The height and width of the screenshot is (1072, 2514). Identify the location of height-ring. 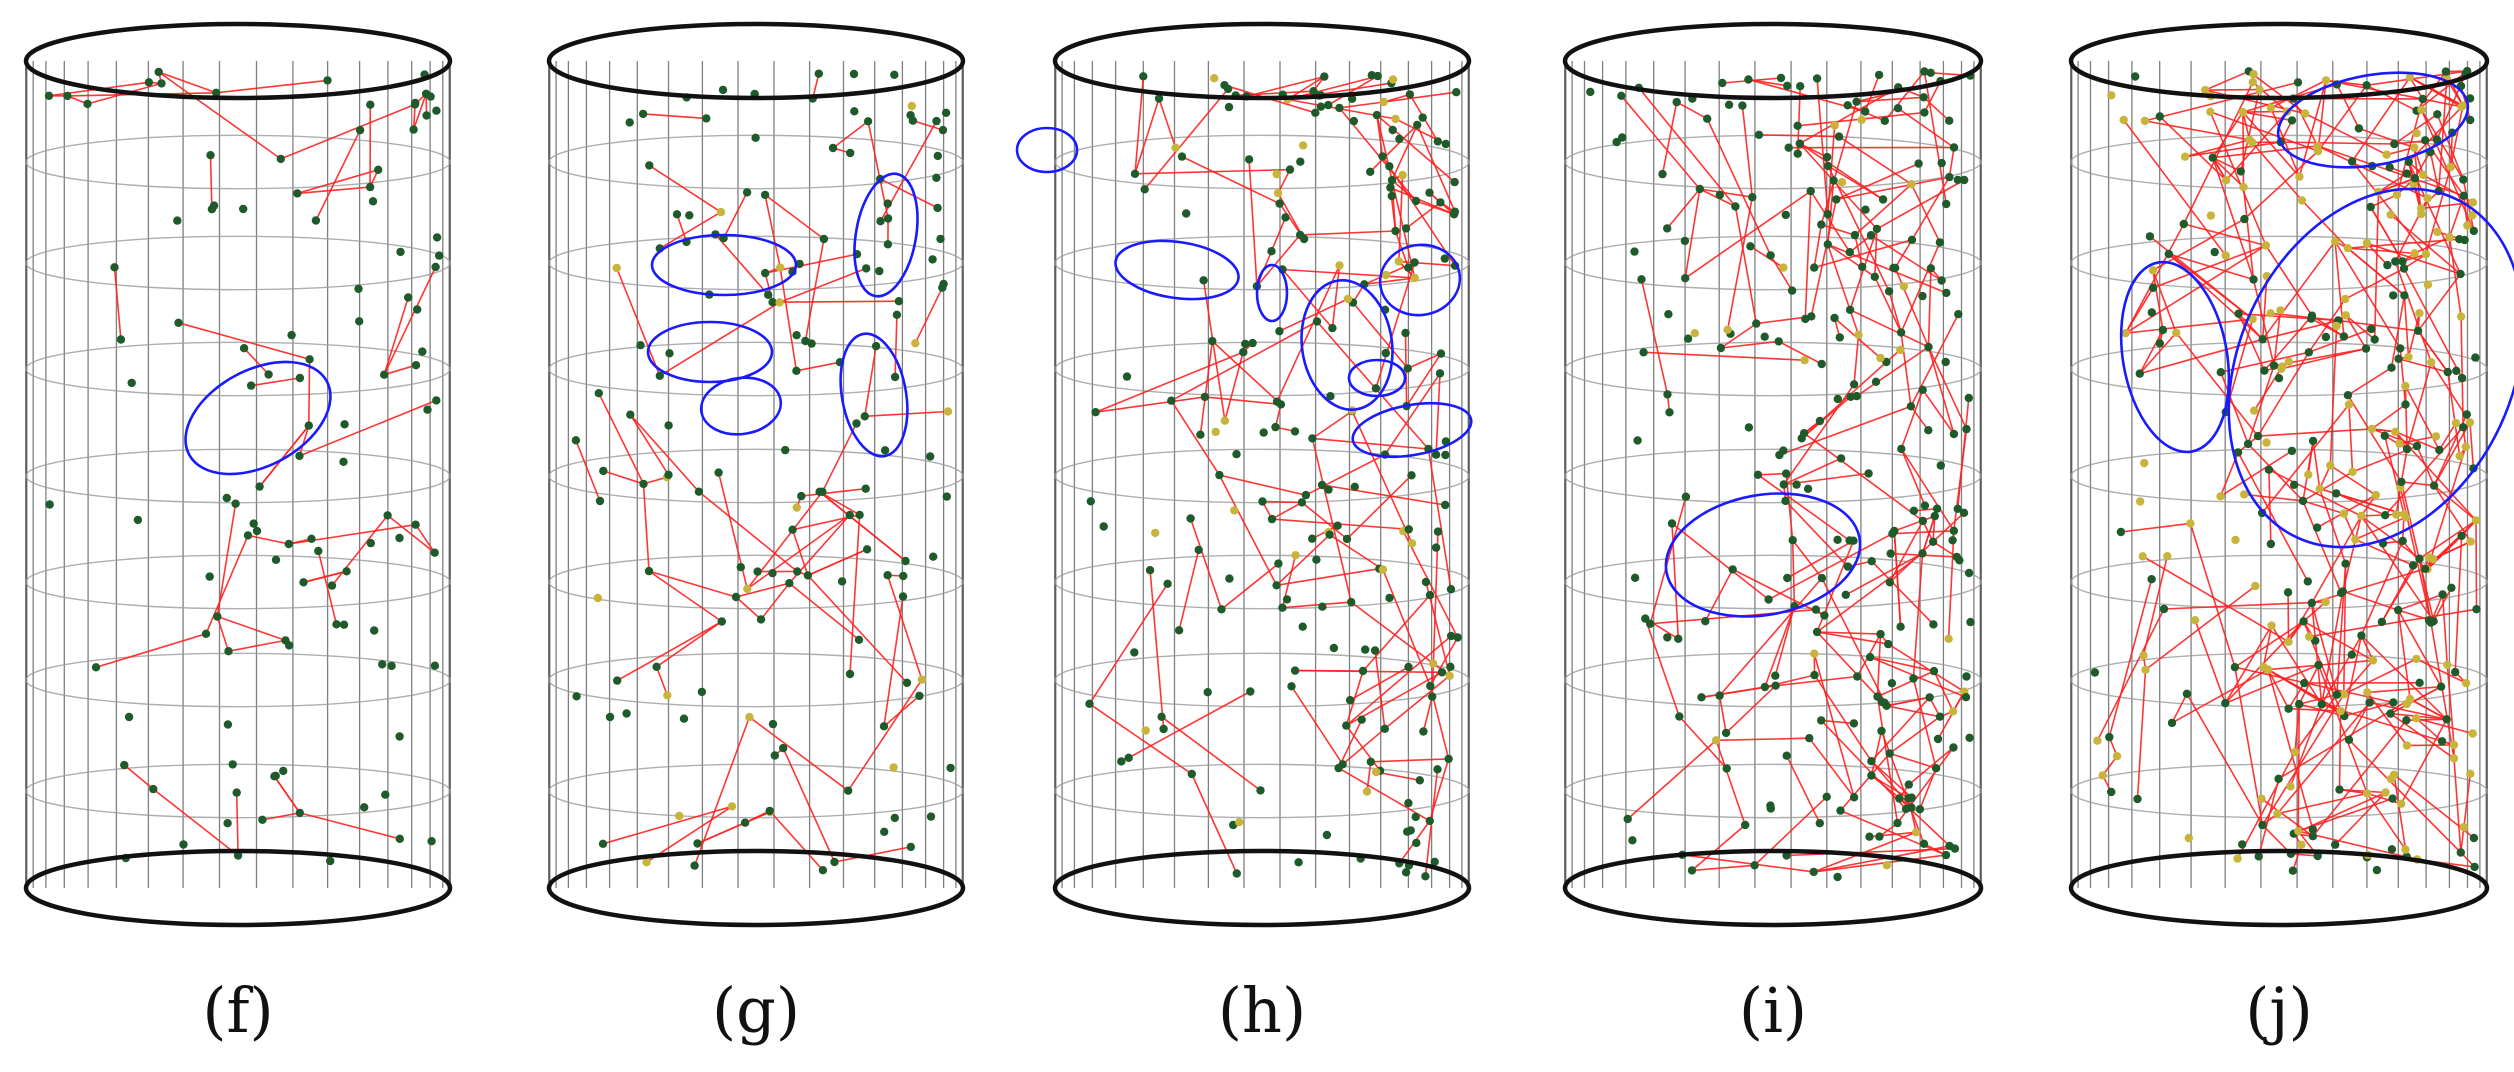
(1262, 680).